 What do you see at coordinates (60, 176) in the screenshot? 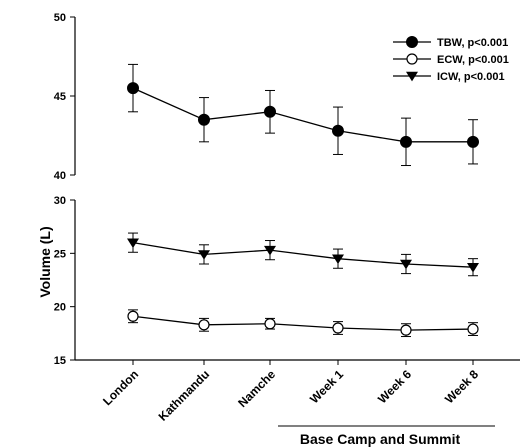
I see `y-tick-label: 40` at bounding box center [60, 176].